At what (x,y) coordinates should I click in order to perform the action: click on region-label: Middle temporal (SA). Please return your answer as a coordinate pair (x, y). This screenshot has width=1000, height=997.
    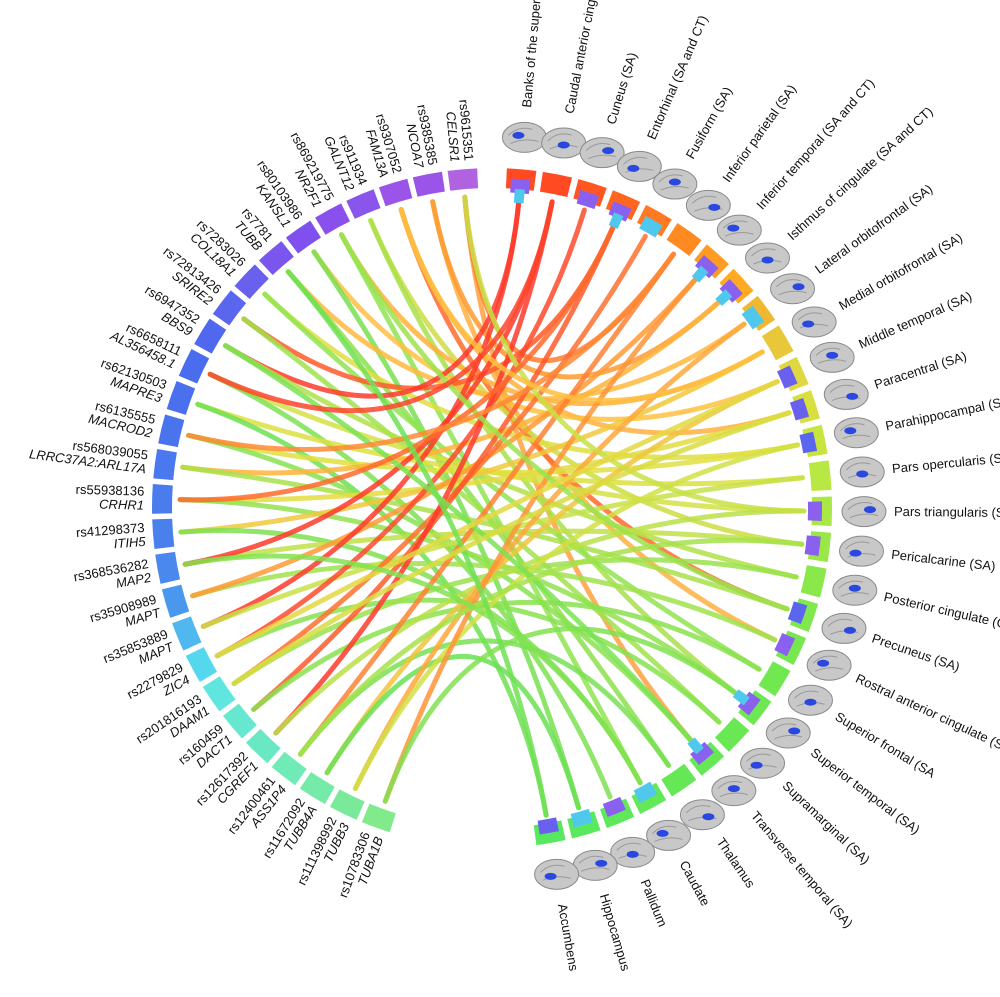
    Looking at the image, I should click on (915, 319).